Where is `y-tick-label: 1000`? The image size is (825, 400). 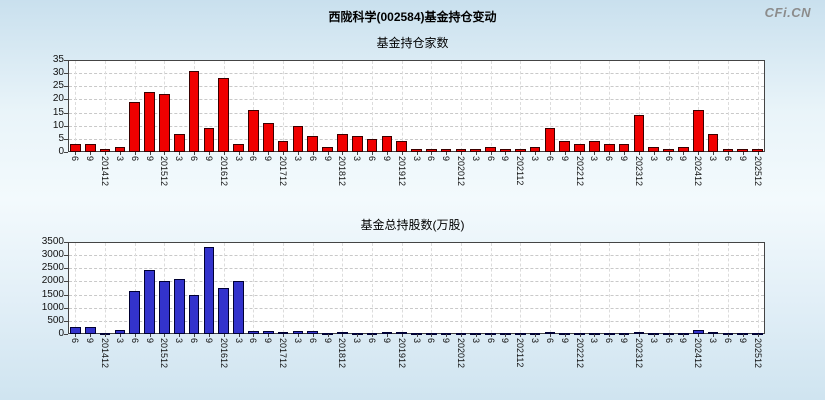 y-tick-label: 1000 is located at coordinates (52, 307).